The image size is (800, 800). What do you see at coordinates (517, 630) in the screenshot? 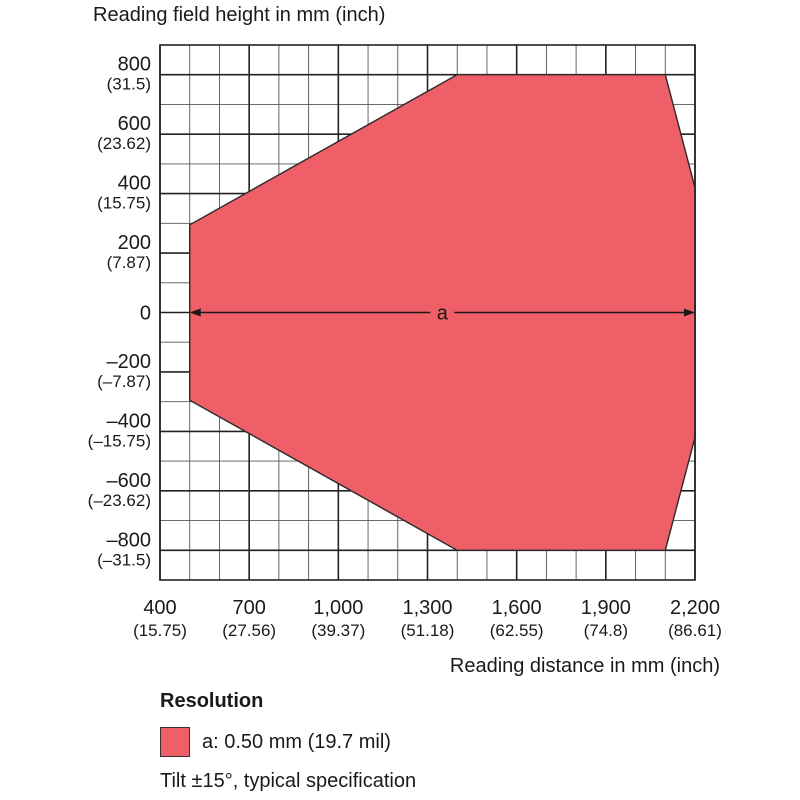
I see `x-tick-sublabel: (62.55)` at bounding box center [517, 630].